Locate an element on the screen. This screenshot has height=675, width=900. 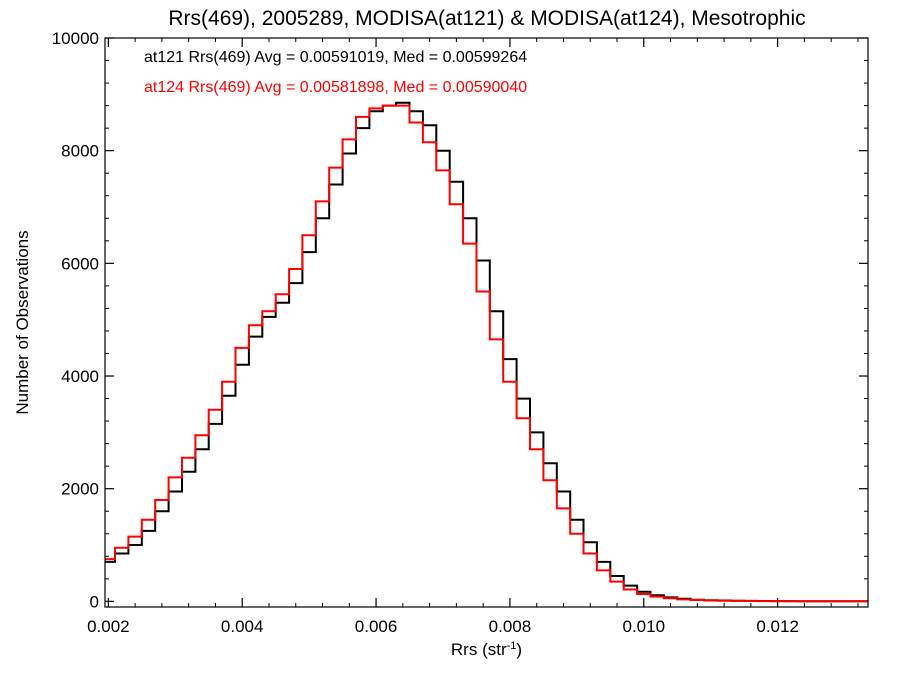
x-tick-label: 0.004 is located at coordinates (242, 626).